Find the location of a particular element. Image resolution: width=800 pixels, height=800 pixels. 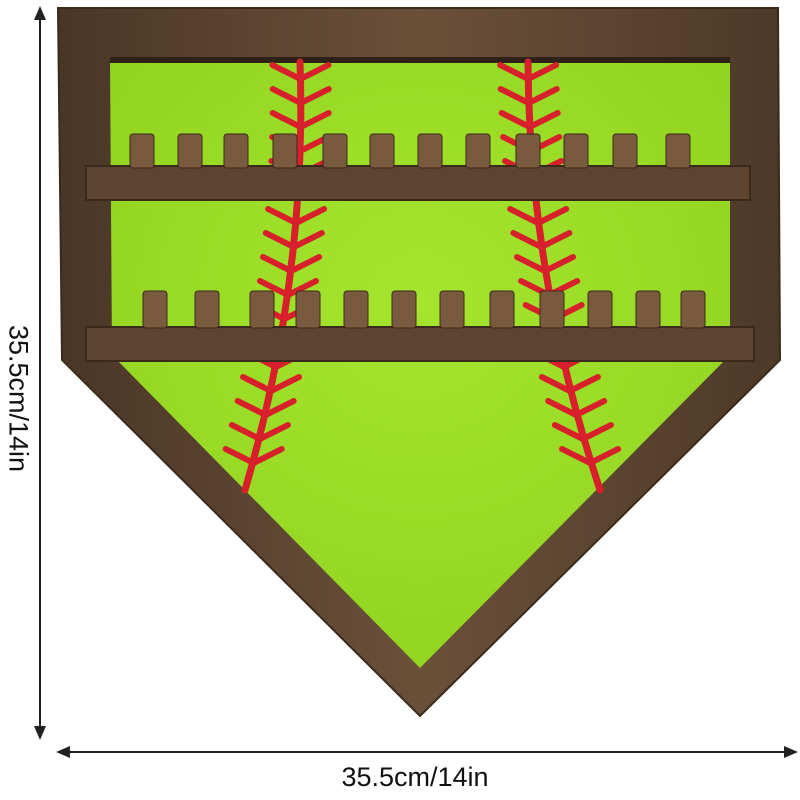

right-seam is located at coordinates (564, 276).